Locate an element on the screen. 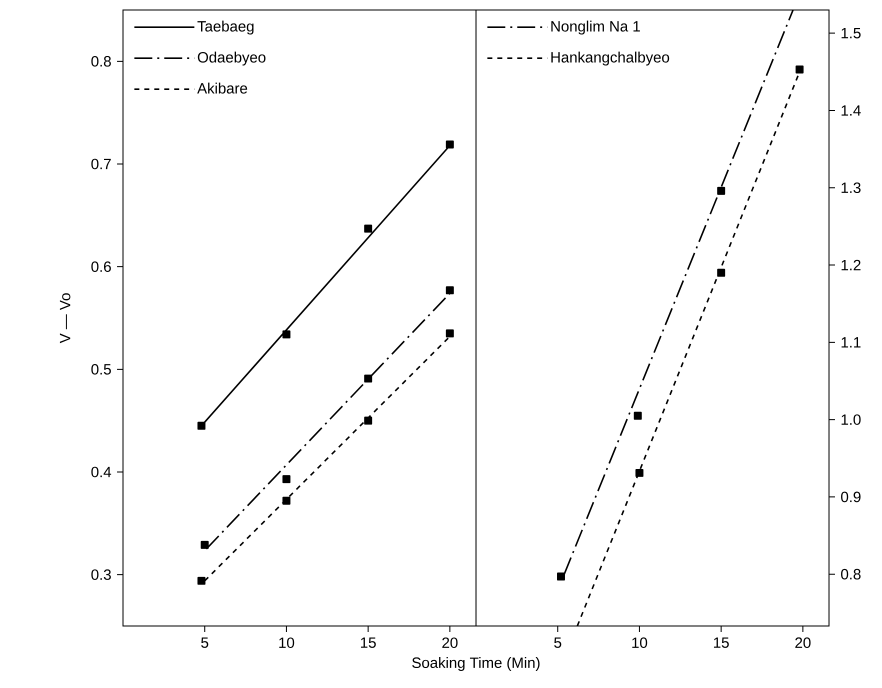 Image resolution: width=882 pixels, height=688 pixels. legend-label: Taebaeg is located at coordinates (225, 27).